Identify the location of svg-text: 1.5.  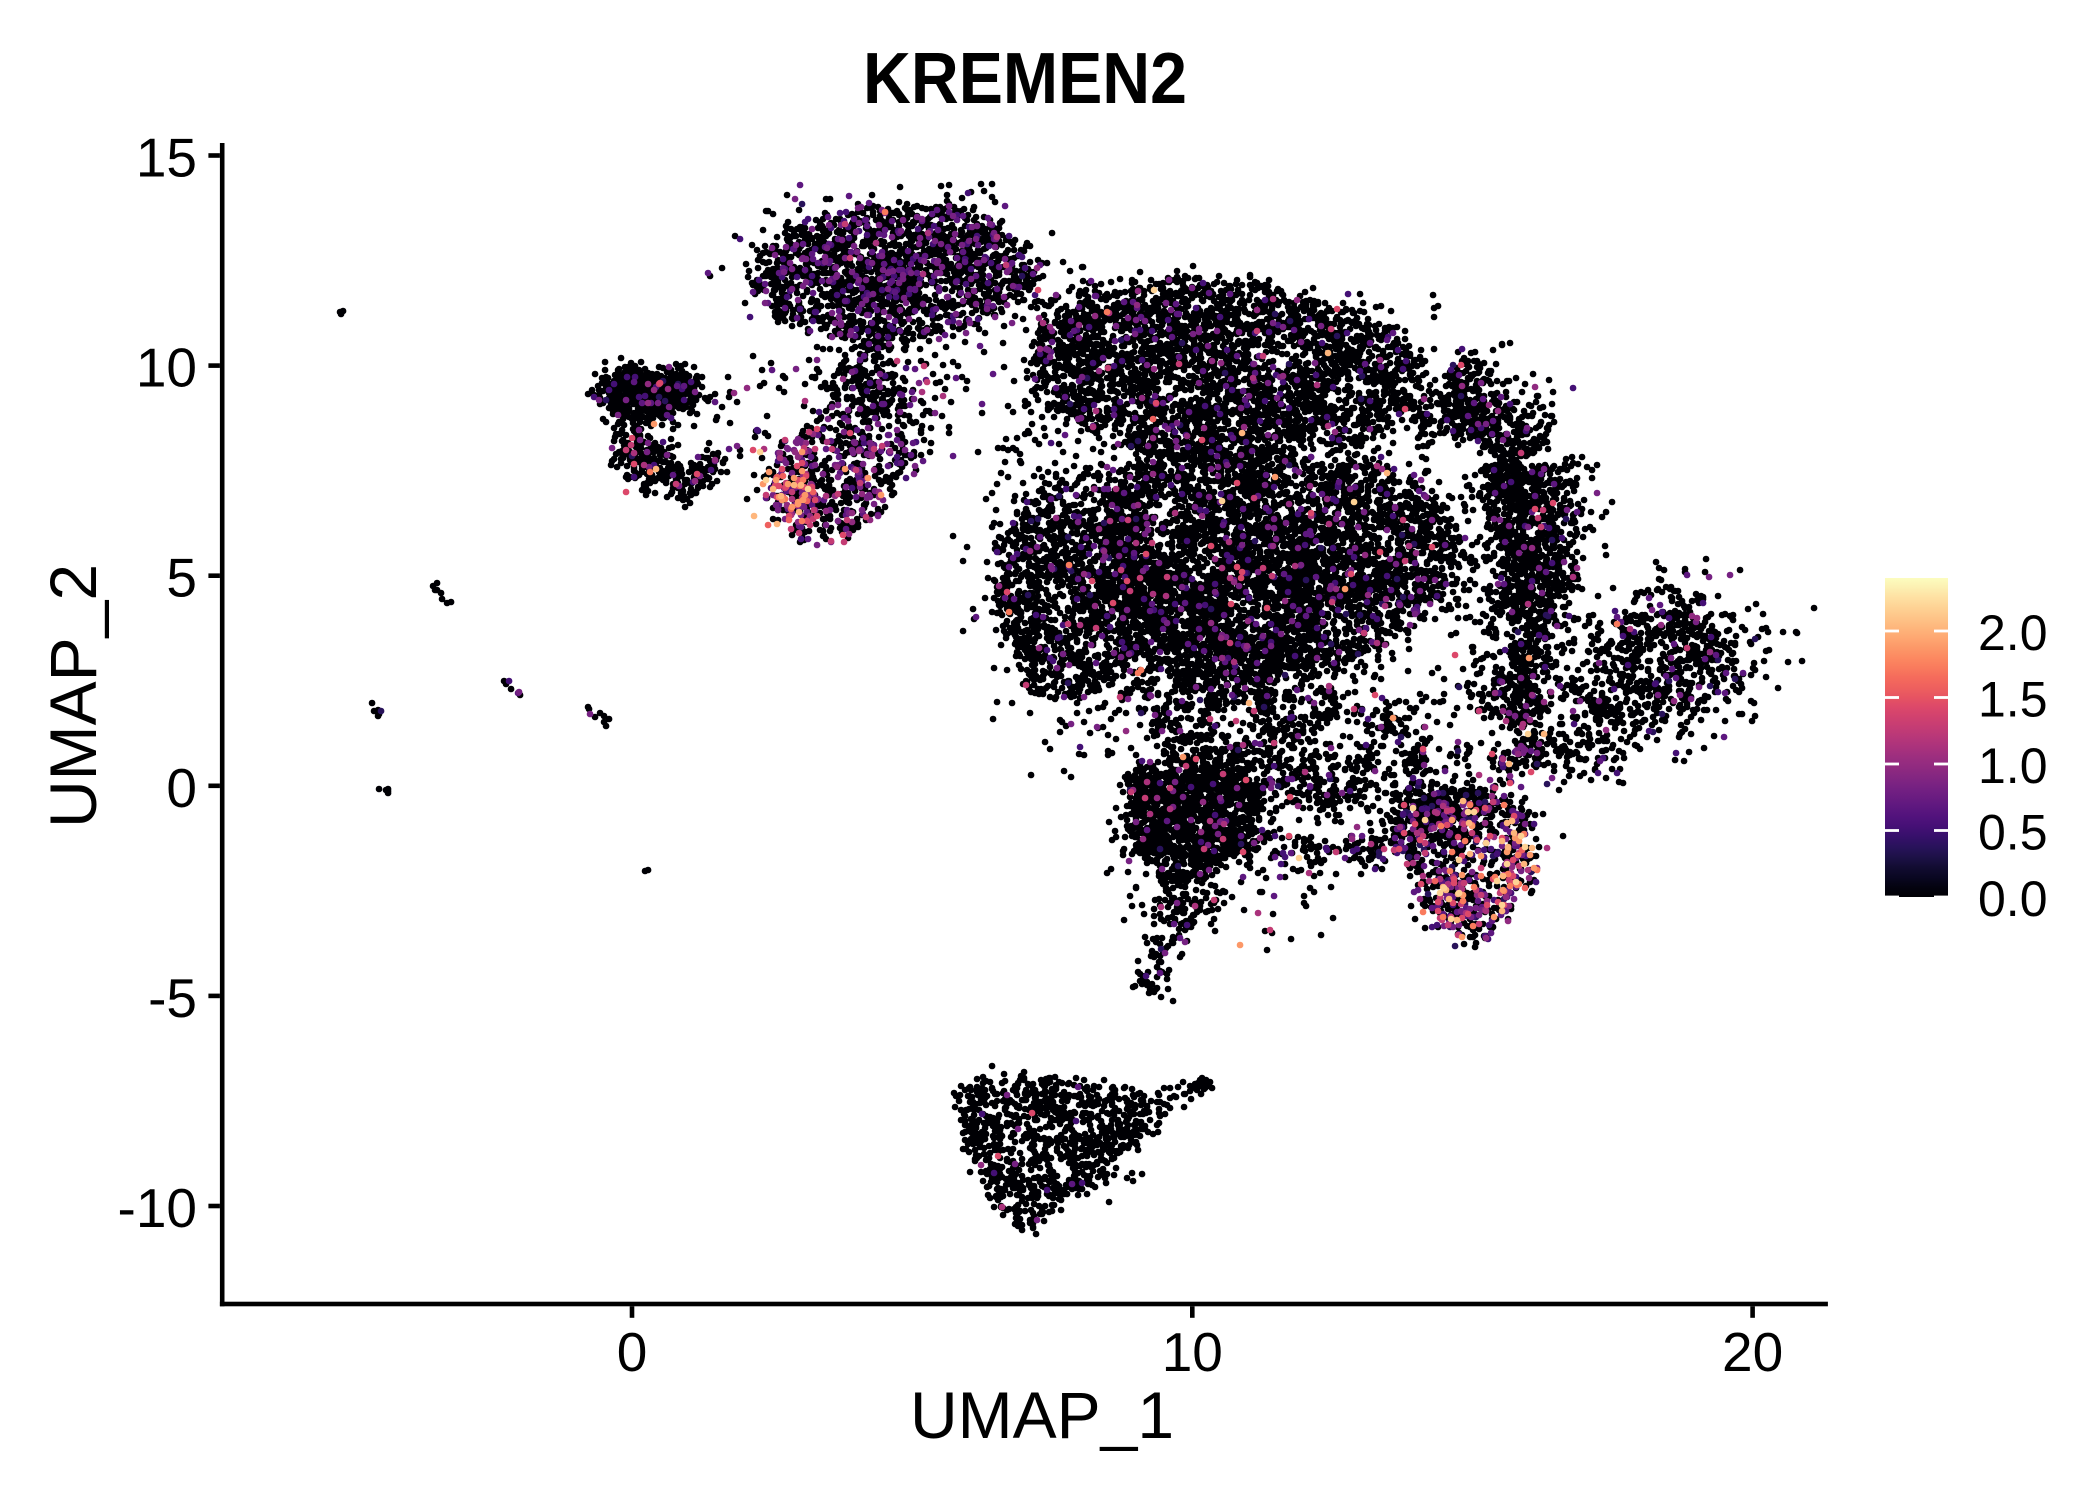
(2013, 700).